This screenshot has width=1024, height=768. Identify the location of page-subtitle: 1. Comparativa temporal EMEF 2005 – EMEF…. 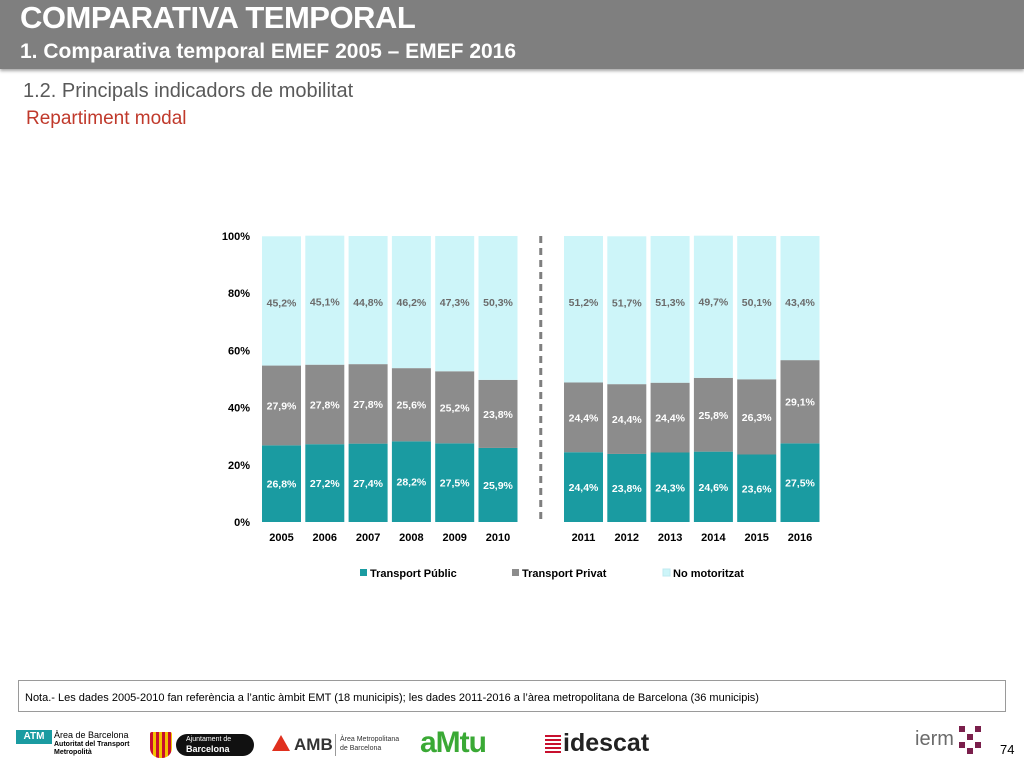
(268, 51).